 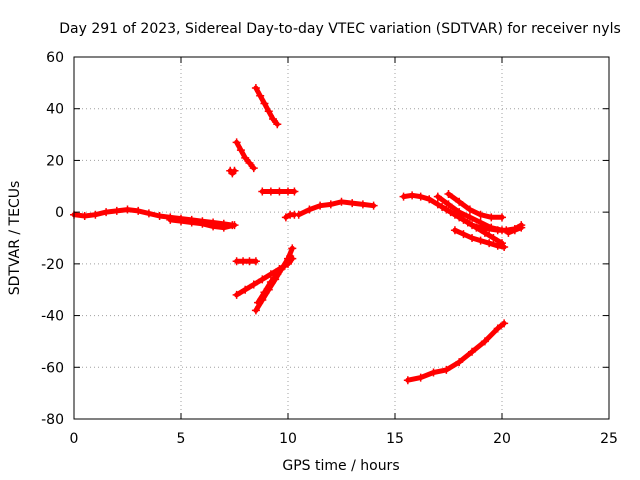 I want to click on x-tick-label: 20, so click(x=502, y=439).